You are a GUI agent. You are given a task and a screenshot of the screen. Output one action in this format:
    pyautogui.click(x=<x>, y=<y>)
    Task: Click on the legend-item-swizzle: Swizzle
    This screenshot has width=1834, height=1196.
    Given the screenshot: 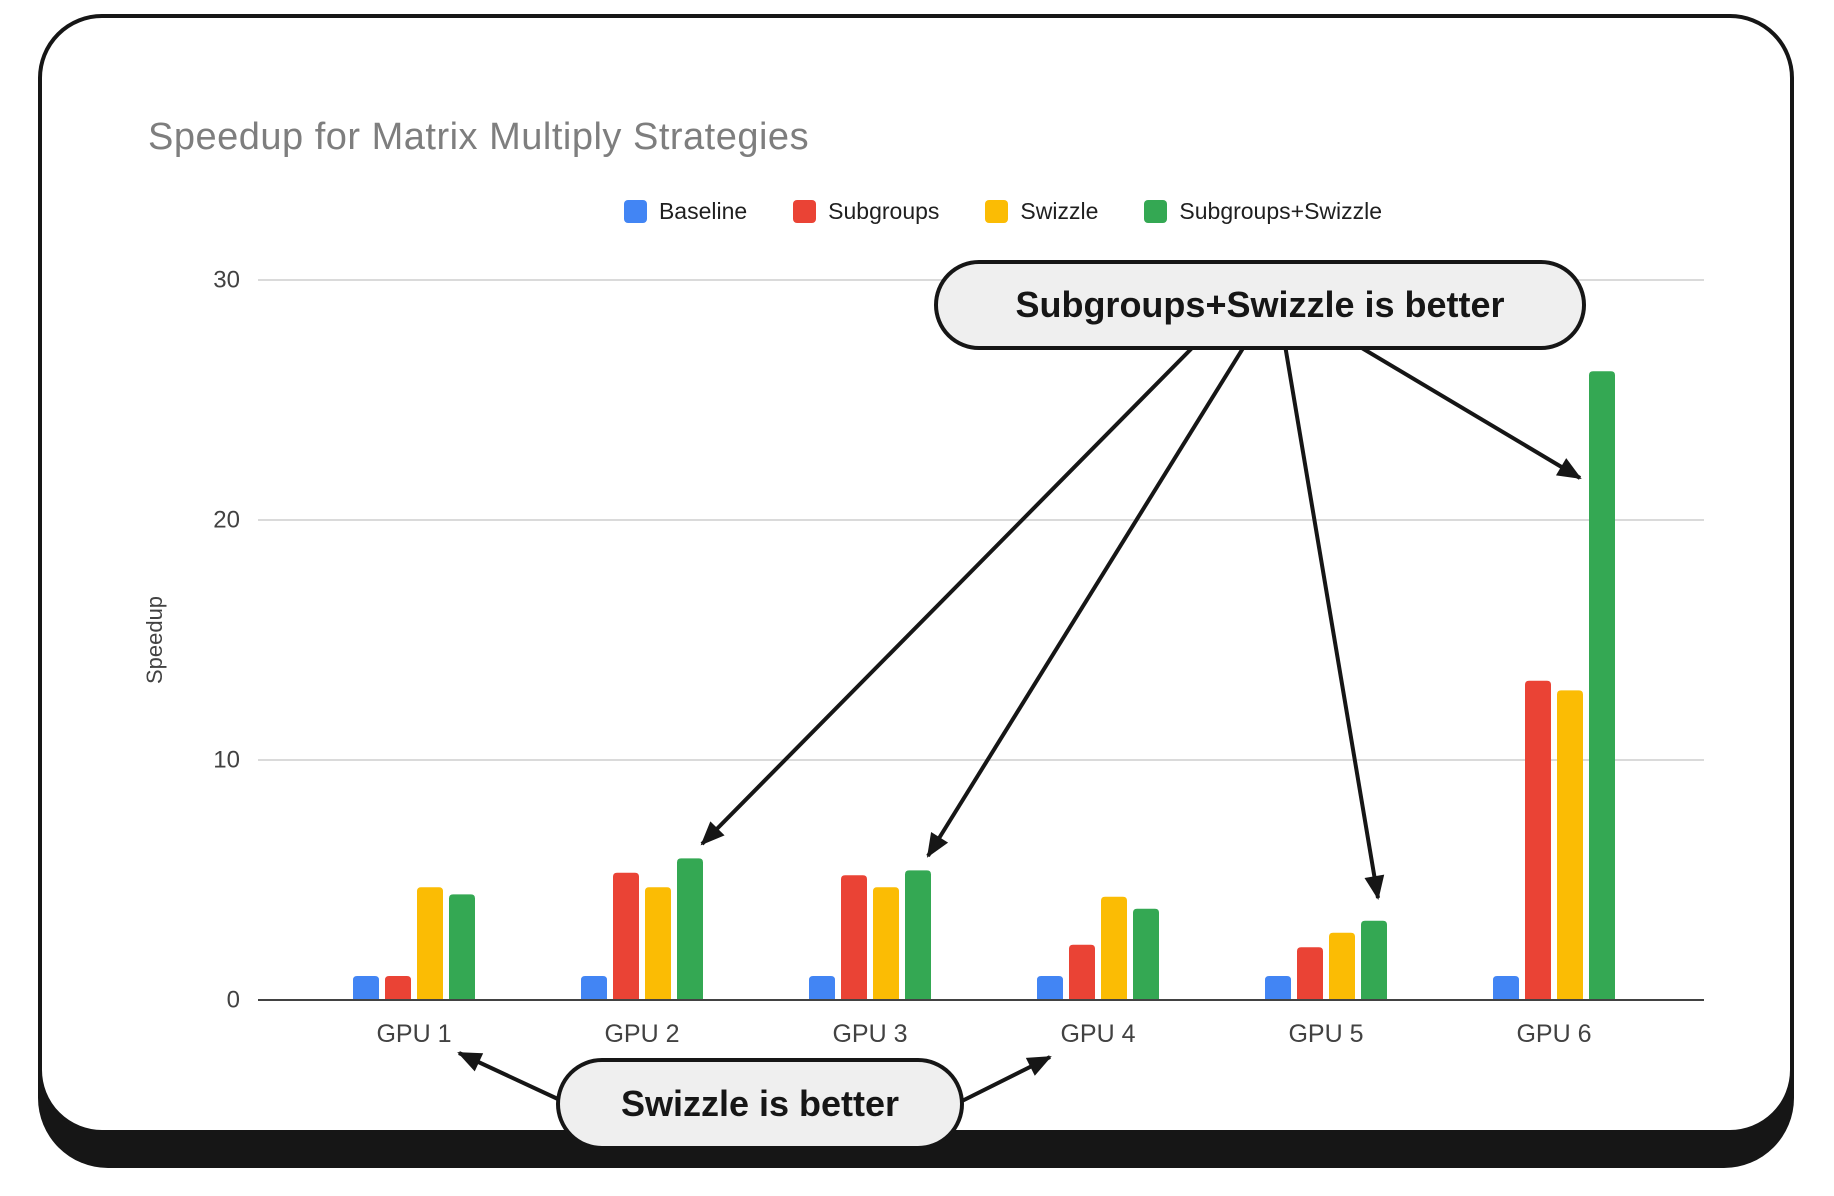 What is the action you would take?
    pyautogui.click(x=1041, y=211)
    